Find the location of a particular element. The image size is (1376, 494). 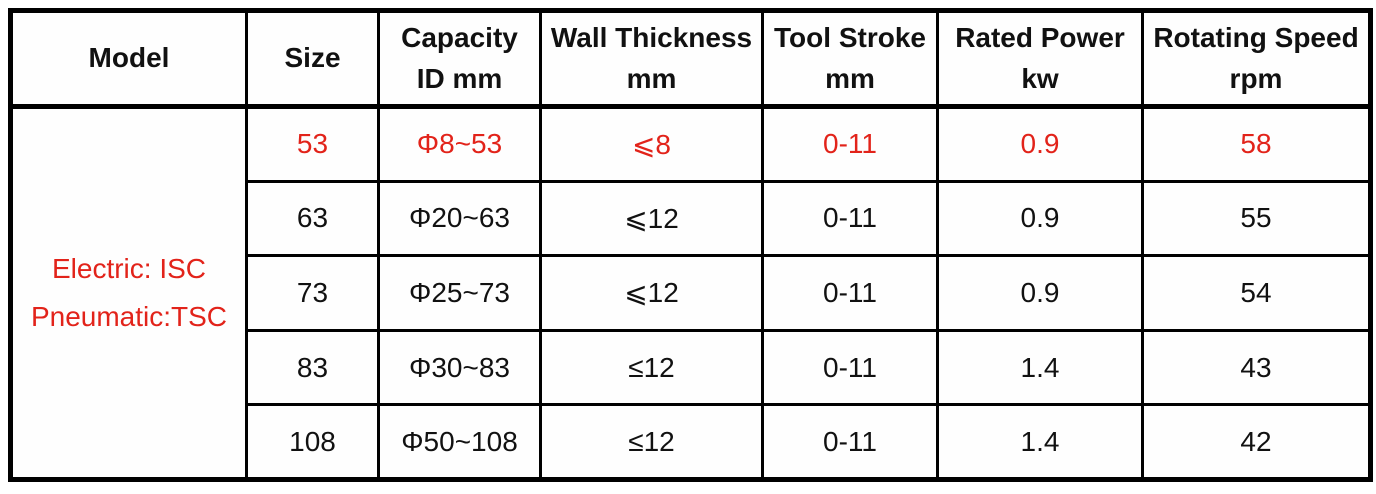

header-size: Size is located at coordinates (312, 59).